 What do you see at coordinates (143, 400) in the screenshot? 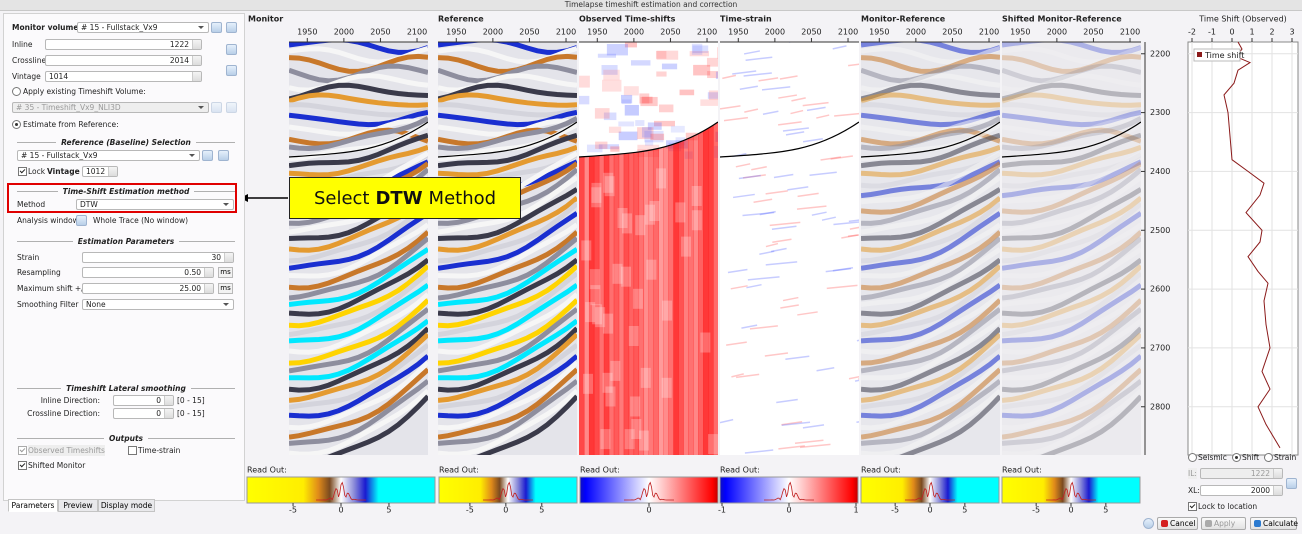
I see `inline-direction-spin: 0` at bounding box center [143, 400].